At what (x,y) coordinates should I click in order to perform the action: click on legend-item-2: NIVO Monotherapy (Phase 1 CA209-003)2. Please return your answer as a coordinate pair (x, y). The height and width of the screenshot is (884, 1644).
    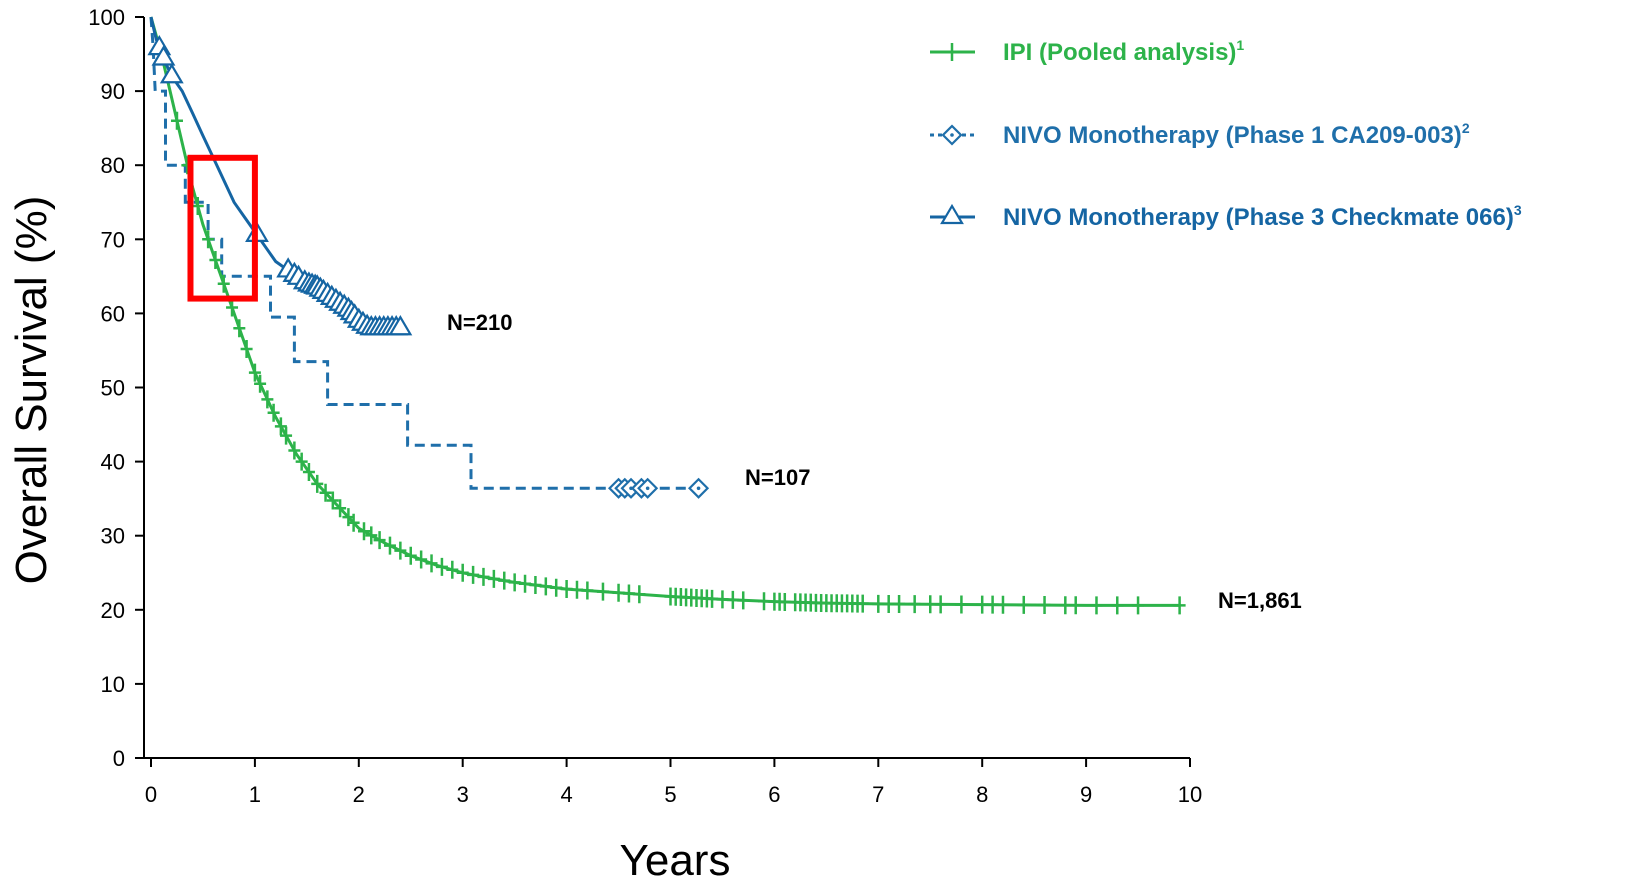
    Looking at the image, I should click on (1200, 134).